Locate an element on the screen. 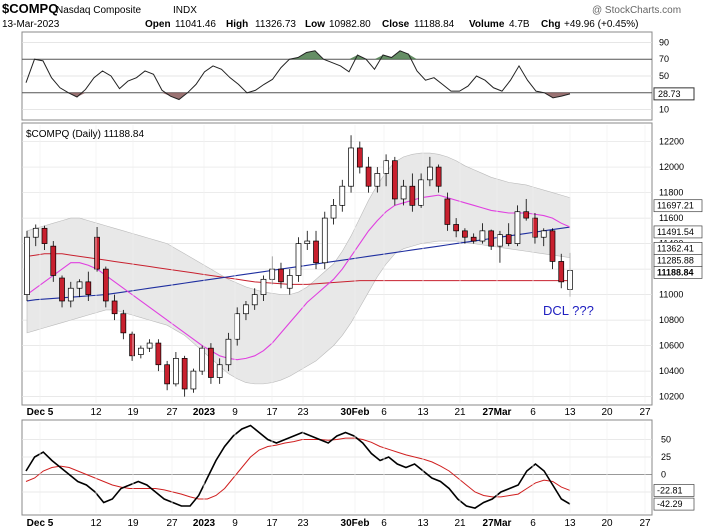 Image resolution: width=705 pixels, height=529 pixels. price-tick-label: 10800 is located at coordinates (671, 320).